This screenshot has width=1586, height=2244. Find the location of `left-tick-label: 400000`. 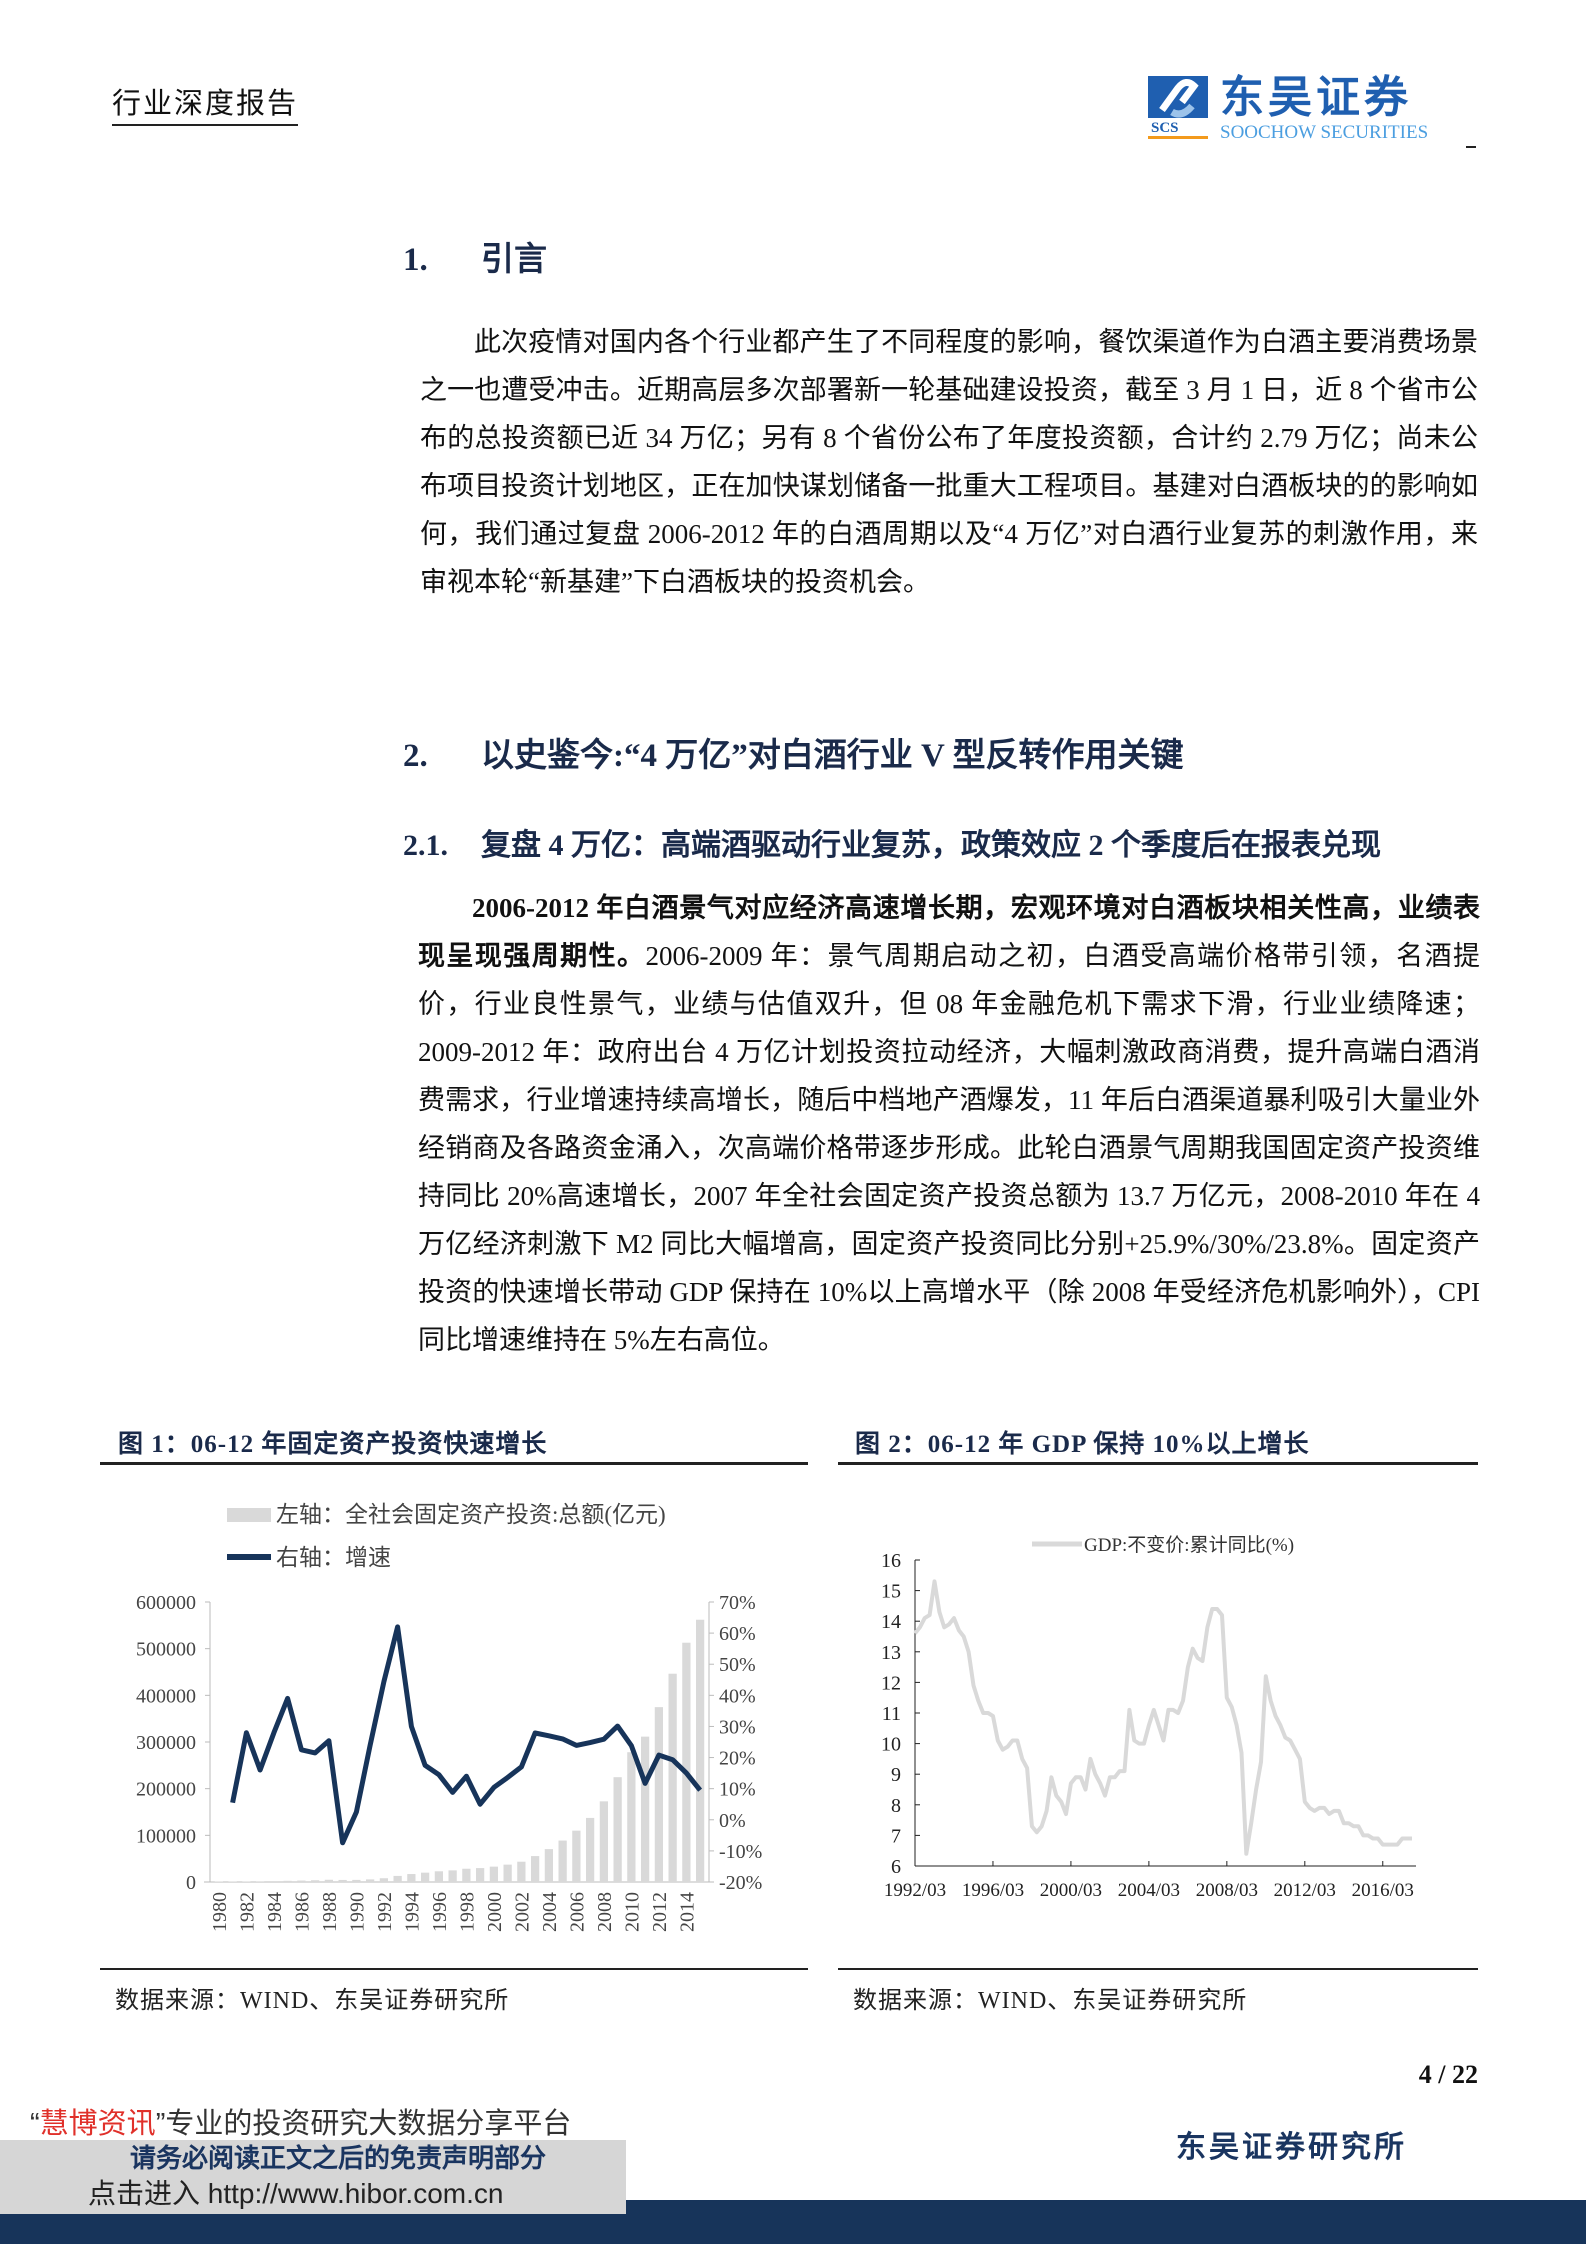

left-tick-label: 400000 is located at coordinates (166, 1696).